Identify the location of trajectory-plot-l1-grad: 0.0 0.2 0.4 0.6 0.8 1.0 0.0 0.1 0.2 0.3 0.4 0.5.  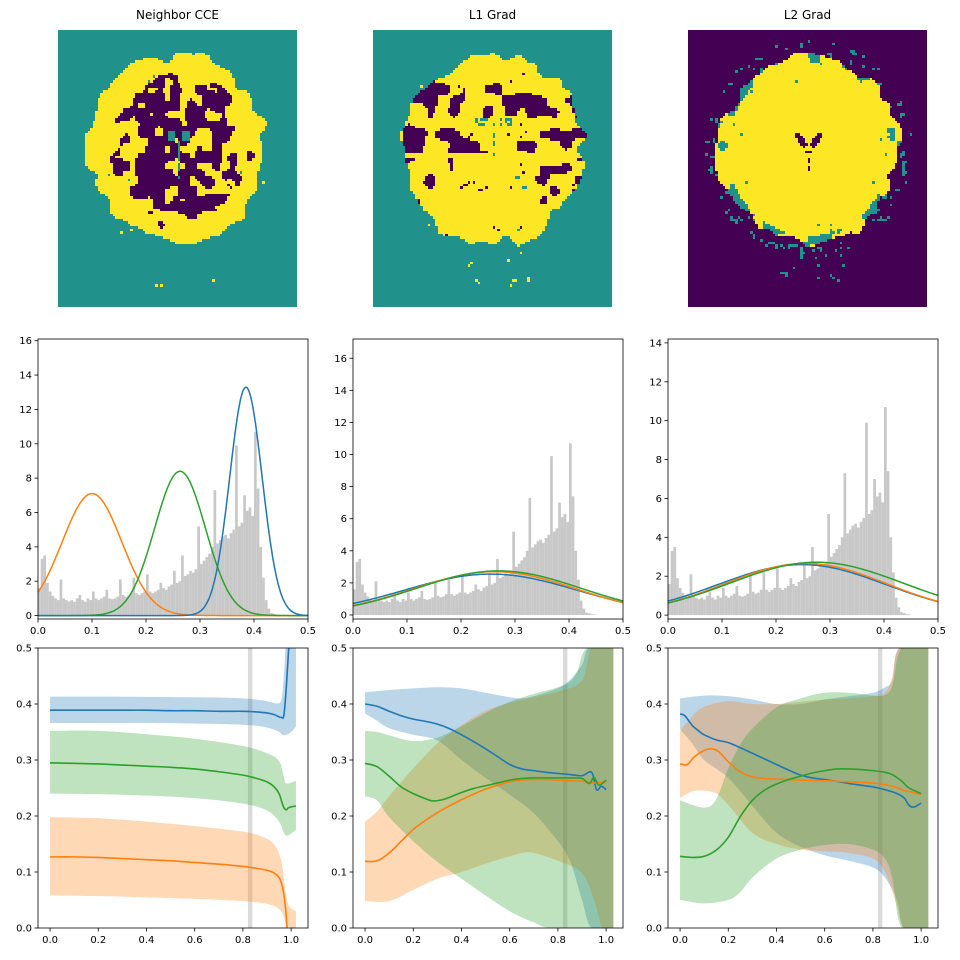
(477, 795).